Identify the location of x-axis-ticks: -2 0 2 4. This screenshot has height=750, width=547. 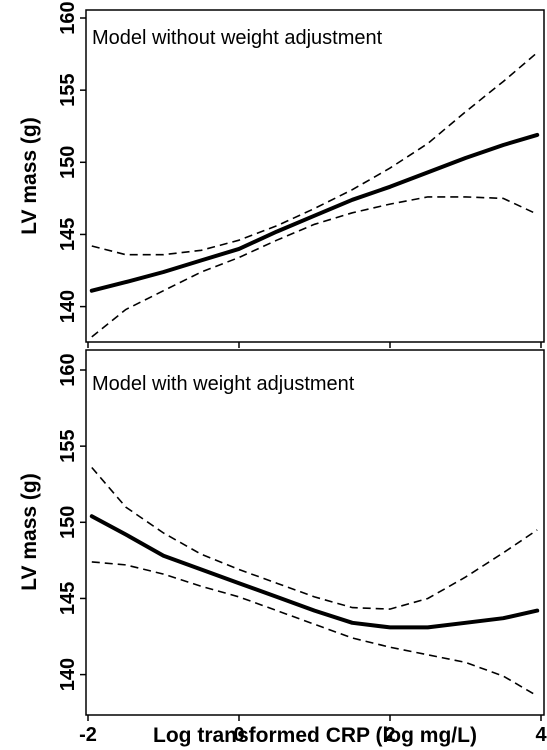
(313, 730).